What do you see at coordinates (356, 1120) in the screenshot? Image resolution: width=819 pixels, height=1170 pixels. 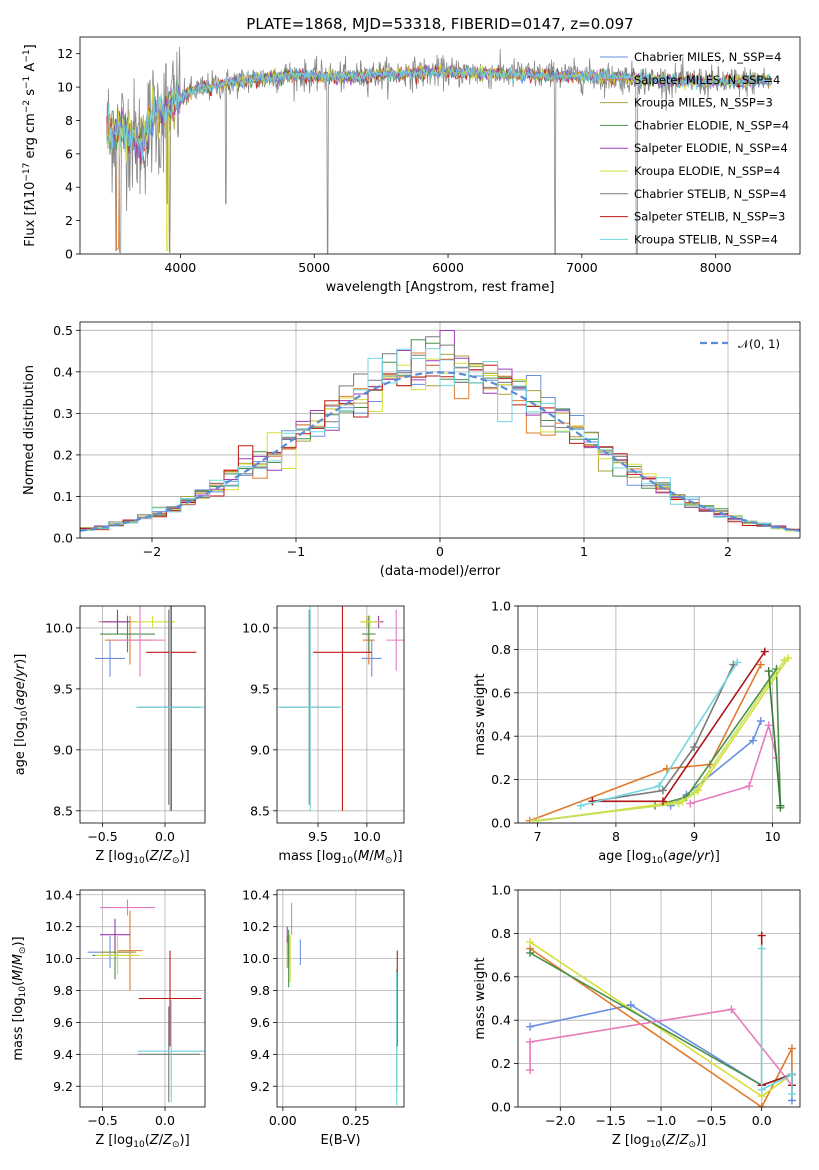 I see `x-tick-label: 0.25` at bounding box center [356, 1120].